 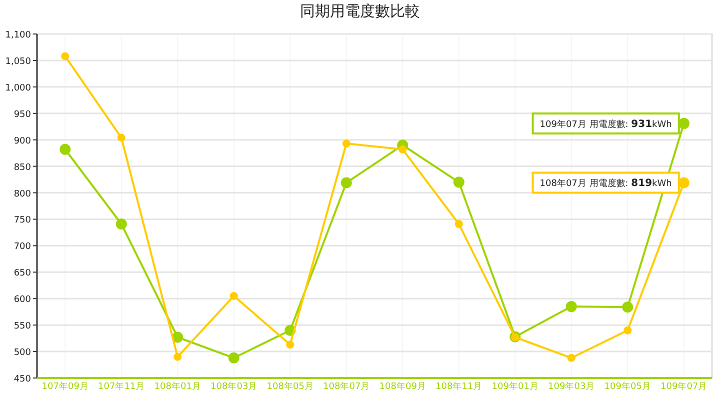 I want to click on y-tick-label: 550, so click(x=23, y=327).